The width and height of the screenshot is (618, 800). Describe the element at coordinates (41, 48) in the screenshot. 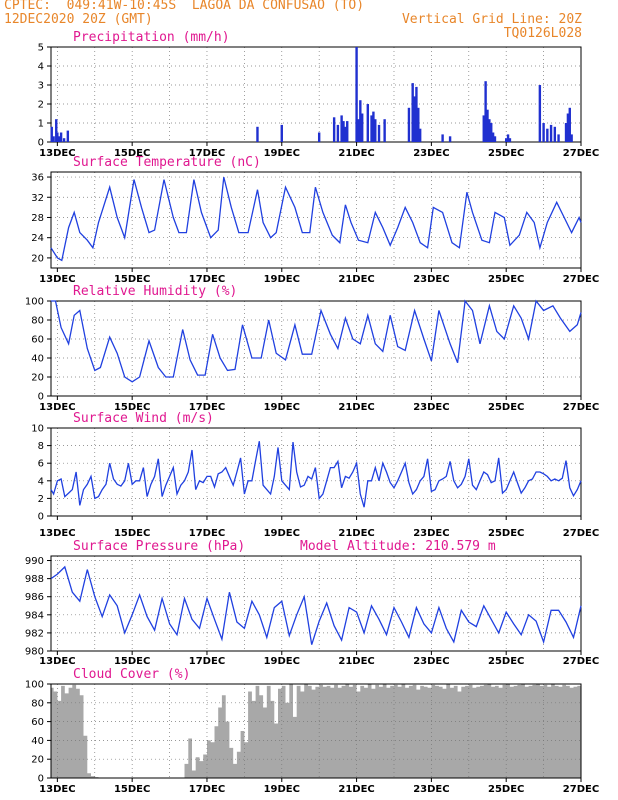

I see `y-tick-label: 5` at that location.